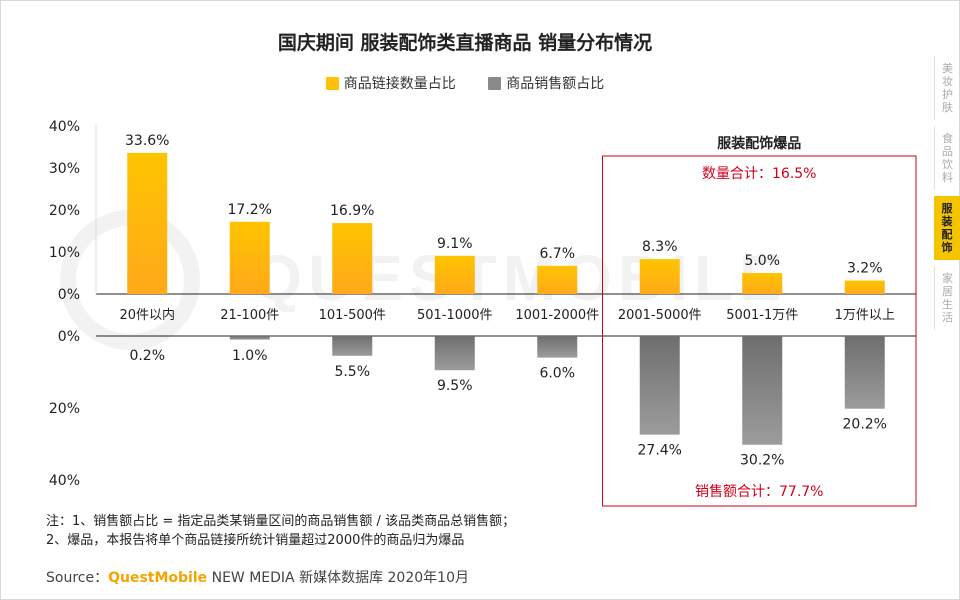 The width and height of the screenshot is (960, 600). Describe the element at coordinates (762, 261) in the screenshot. I see `data-label-count-6: 5.0%` at that location.